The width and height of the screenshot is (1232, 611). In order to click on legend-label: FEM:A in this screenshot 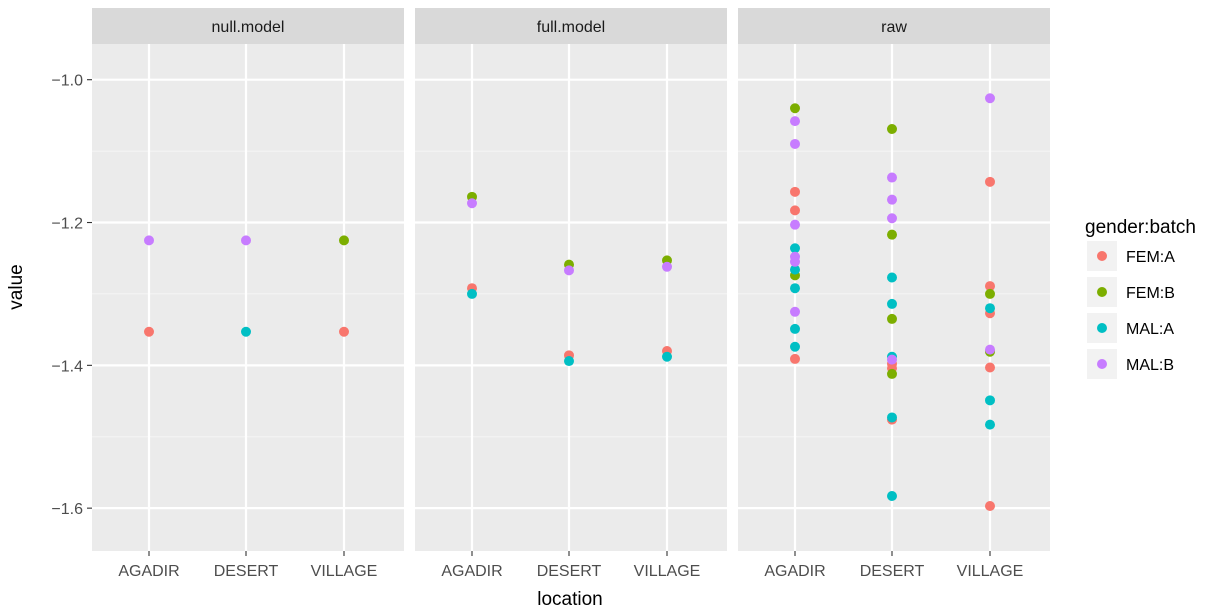, I will do `click(1150, 257)`.